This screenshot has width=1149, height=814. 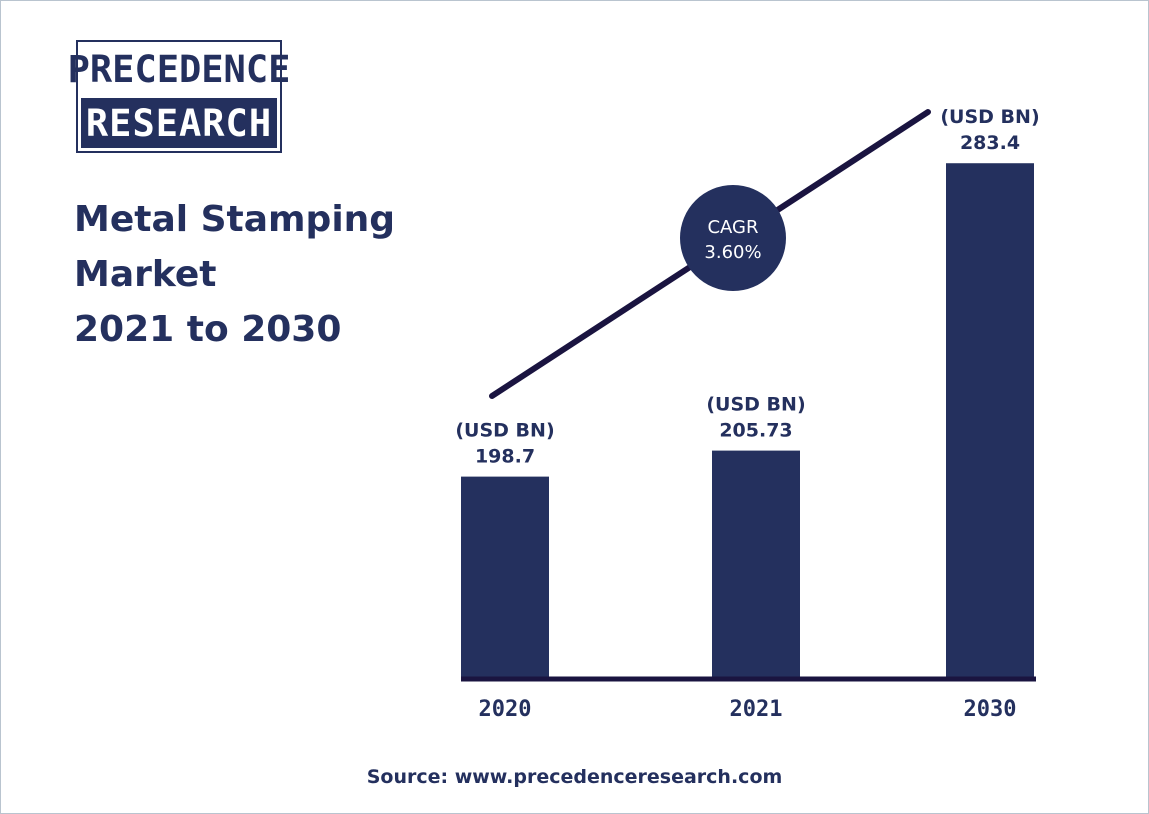 What do you see at coordinates (505, 577) in the screenshot?
I see `bar-2020` at bounding box center [505, 577].